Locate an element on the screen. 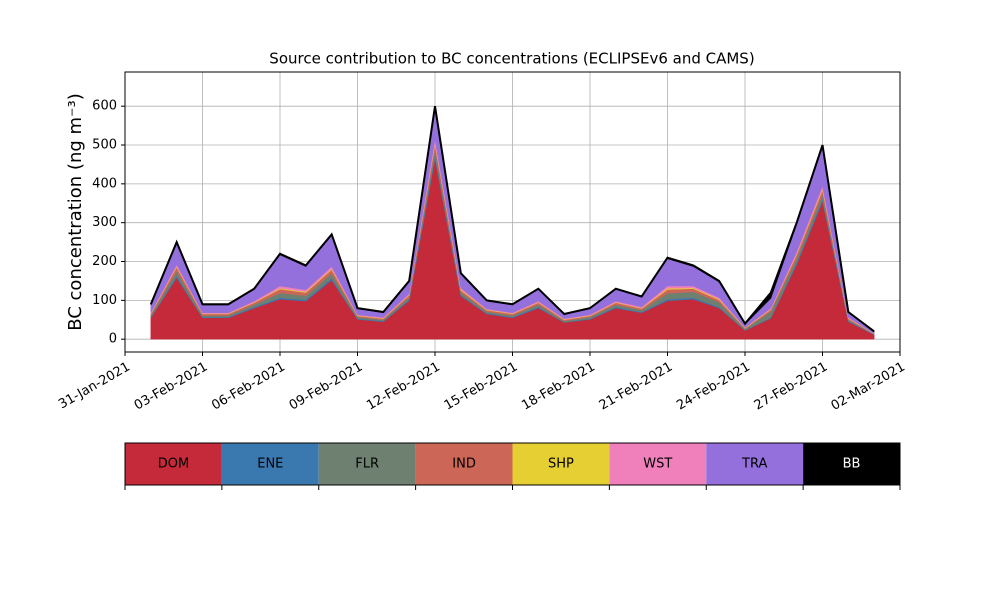 The image size is (1000, 604). legend-frame is located at coordinates (512, 464).